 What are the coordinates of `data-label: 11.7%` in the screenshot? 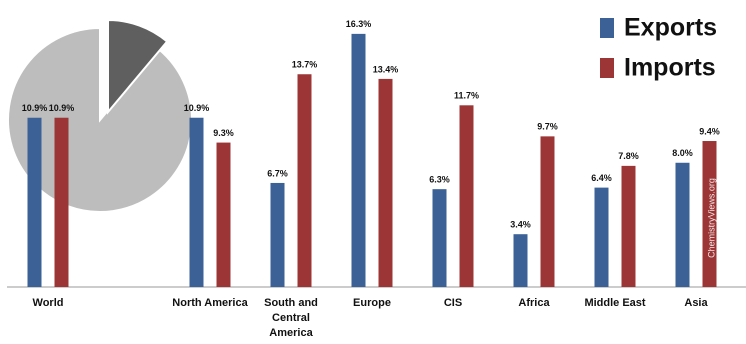 It's located at (466, 96).